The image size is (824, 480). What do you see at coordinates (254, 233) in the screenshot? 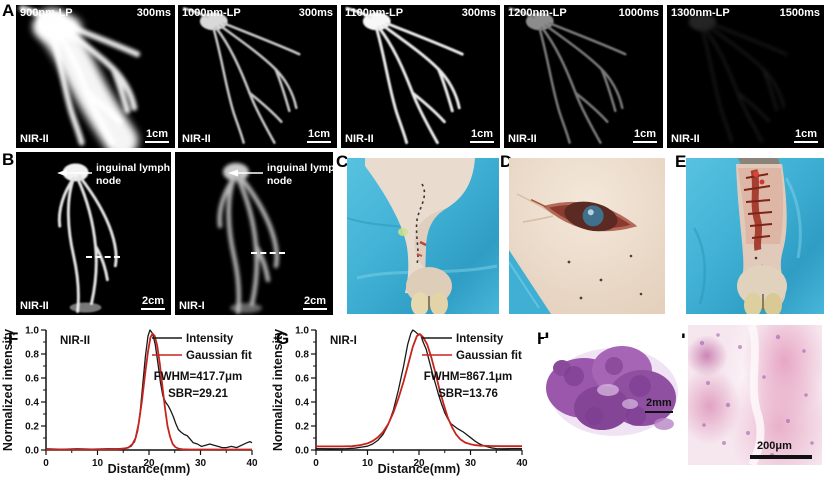
I see `panel-b-image-nir1: inguinal lymph node NIR-I 2cm` at bounding box center [254, 233].